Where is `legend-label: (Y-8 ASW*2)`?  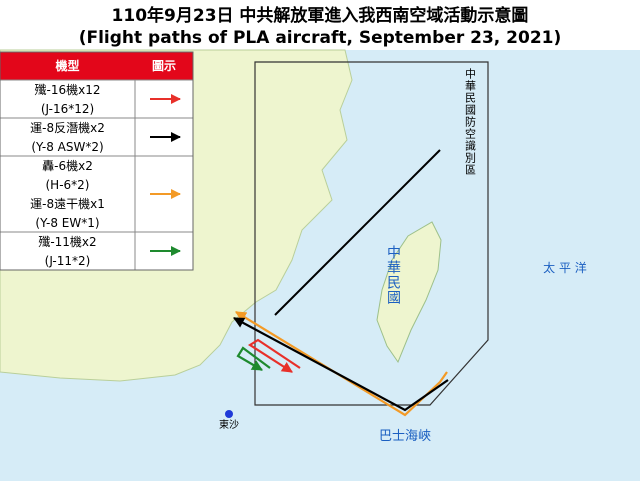 legend-label: (Y-8 ASW*2) is located at coordinates (67, 147).